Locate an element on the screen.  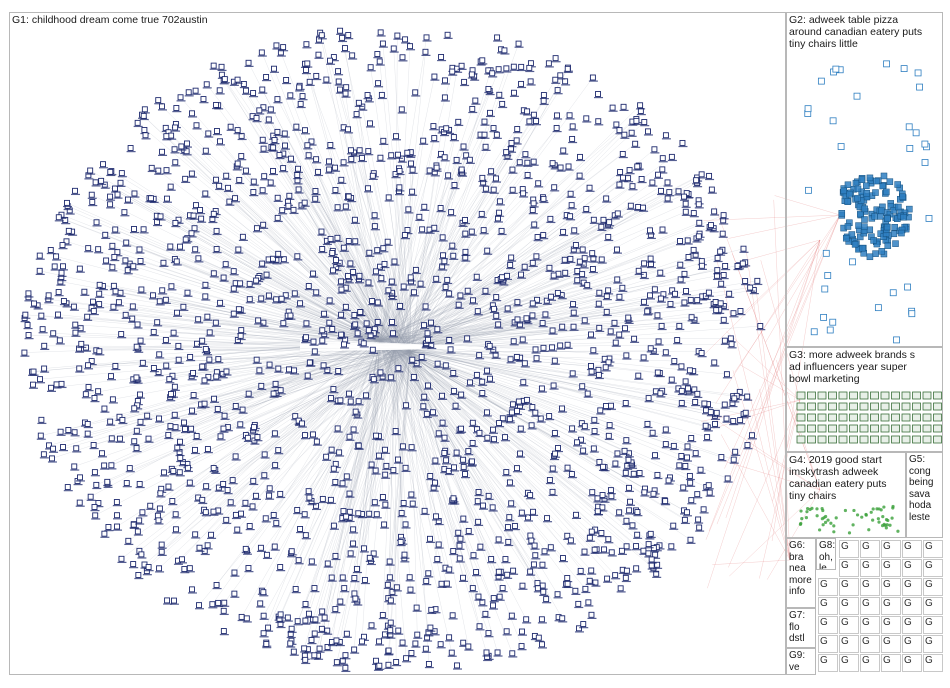
group-panel-g9: G9: ve is located at coordinates (801, 661).